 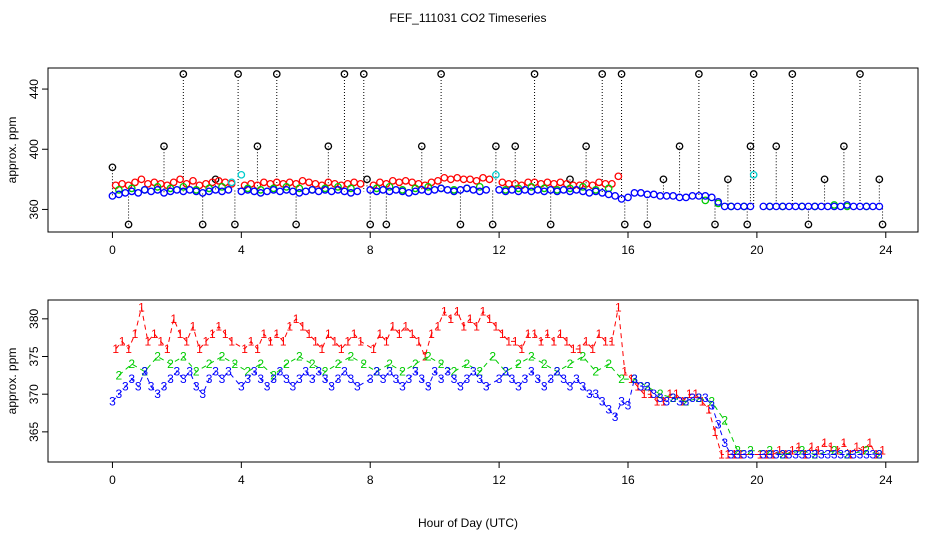 I want to click on x-tick-label: 12, so click(x=499, y=480).